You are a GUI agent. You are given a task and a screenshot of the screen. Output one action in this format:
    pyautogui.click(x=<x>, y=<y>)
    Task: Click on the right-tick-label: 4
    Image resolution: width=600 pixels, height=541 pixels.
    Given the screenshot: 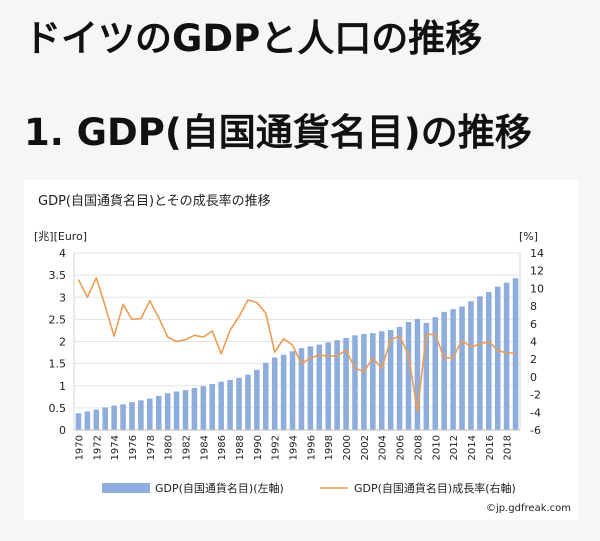 What is the action you would take?
    pyautogui.click(x=533, y=342)
    